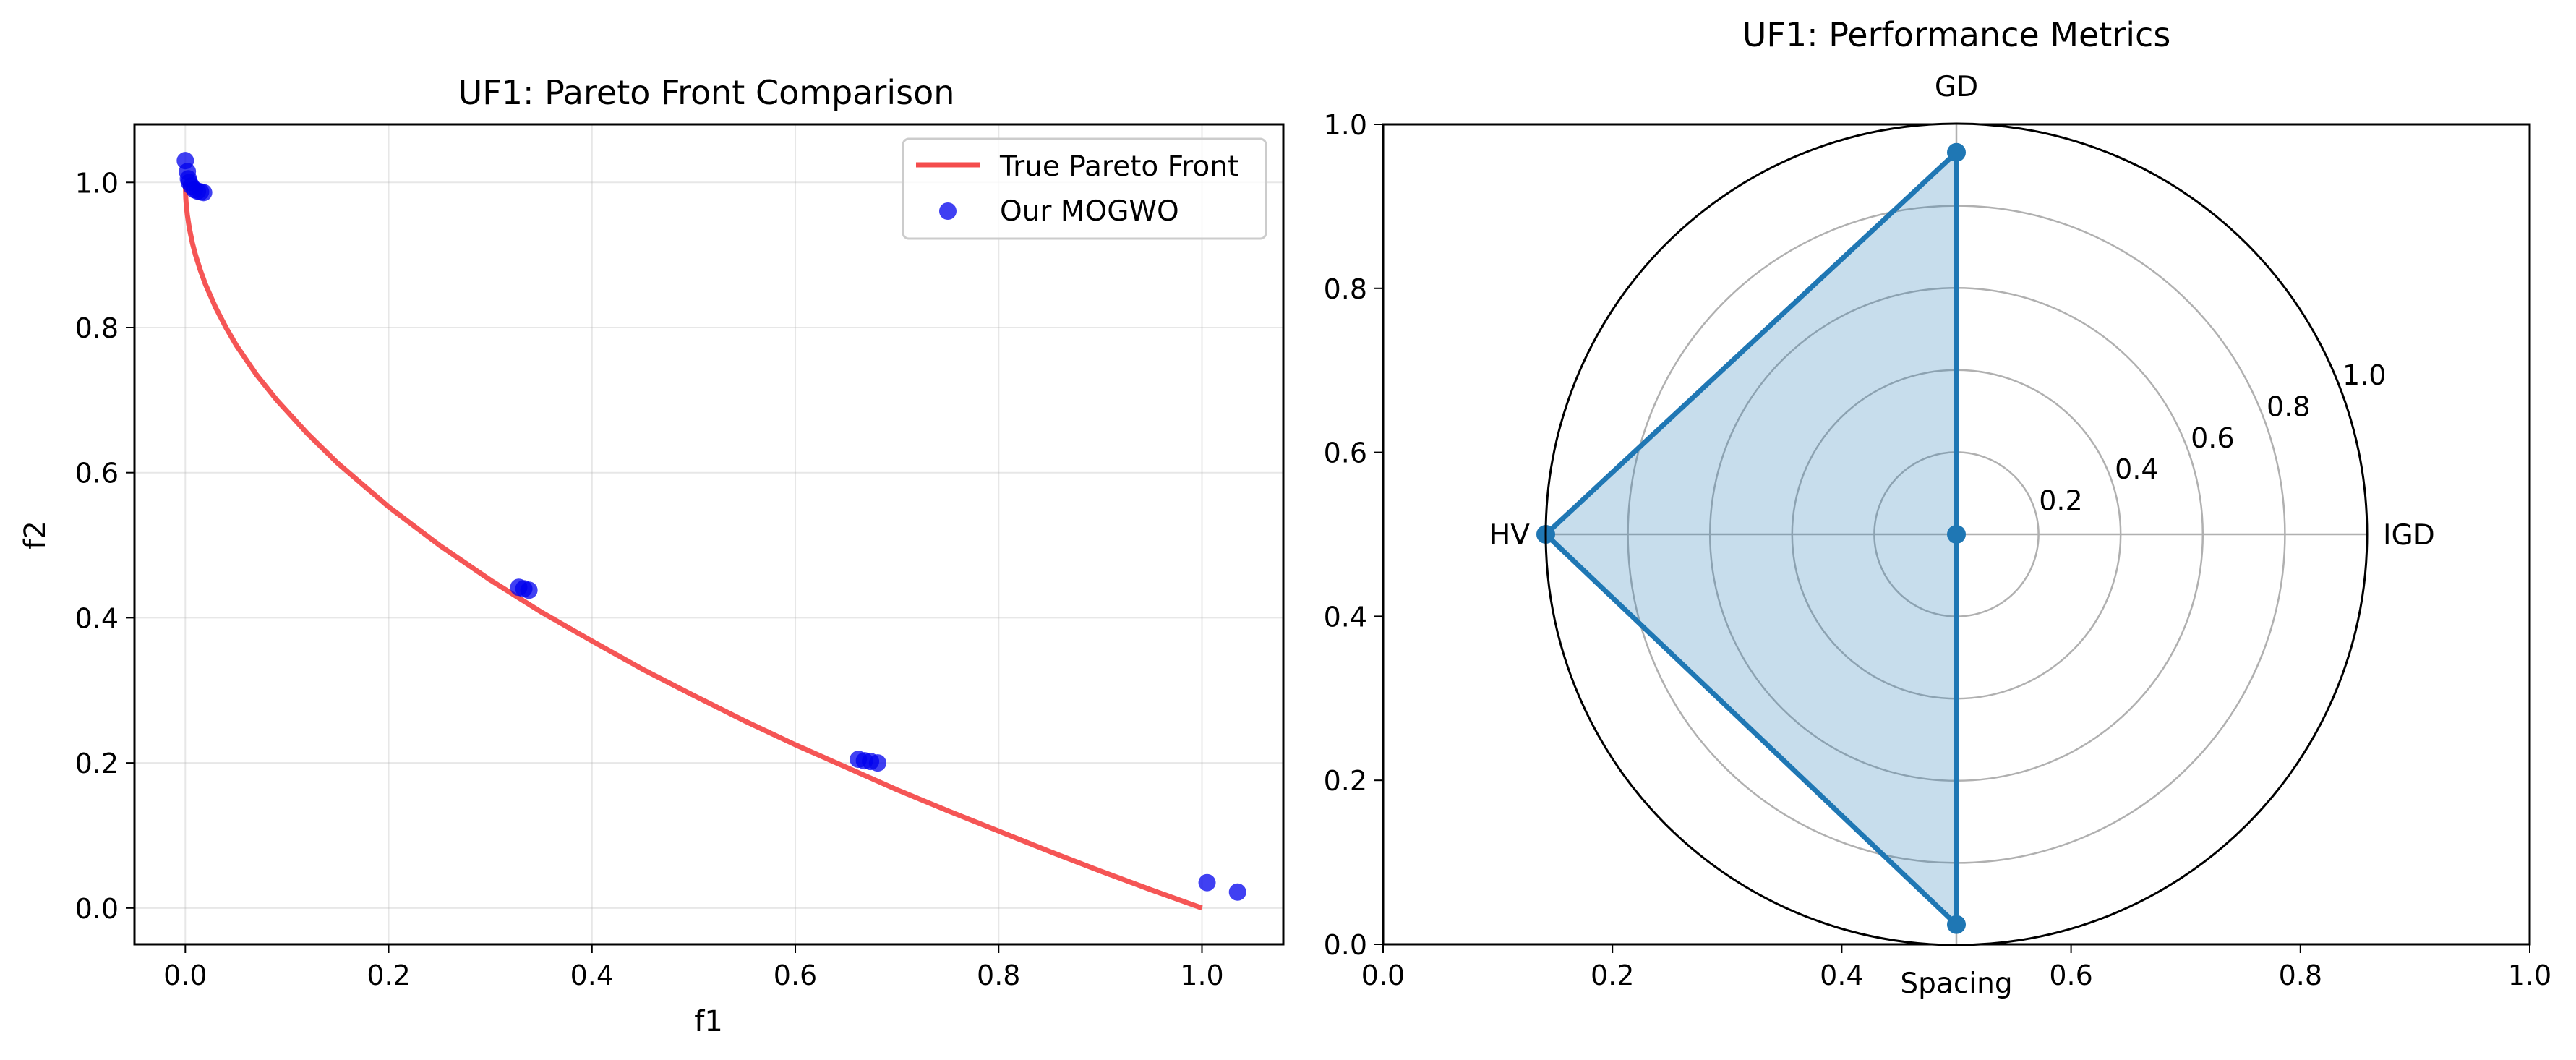 Image resolution: width=2576 pixels, height=1060 pixels. I want to click on pareto-x-tick-label: 0.4, so click(592, 975).